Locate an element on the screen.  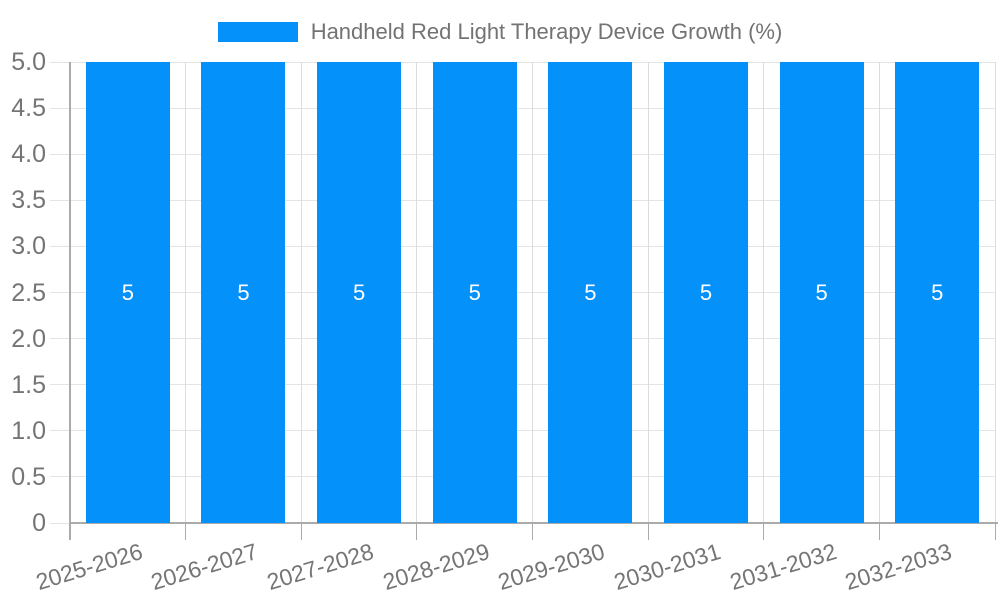
y-tick-label: 2.5 is located at coordinates (28, 292).